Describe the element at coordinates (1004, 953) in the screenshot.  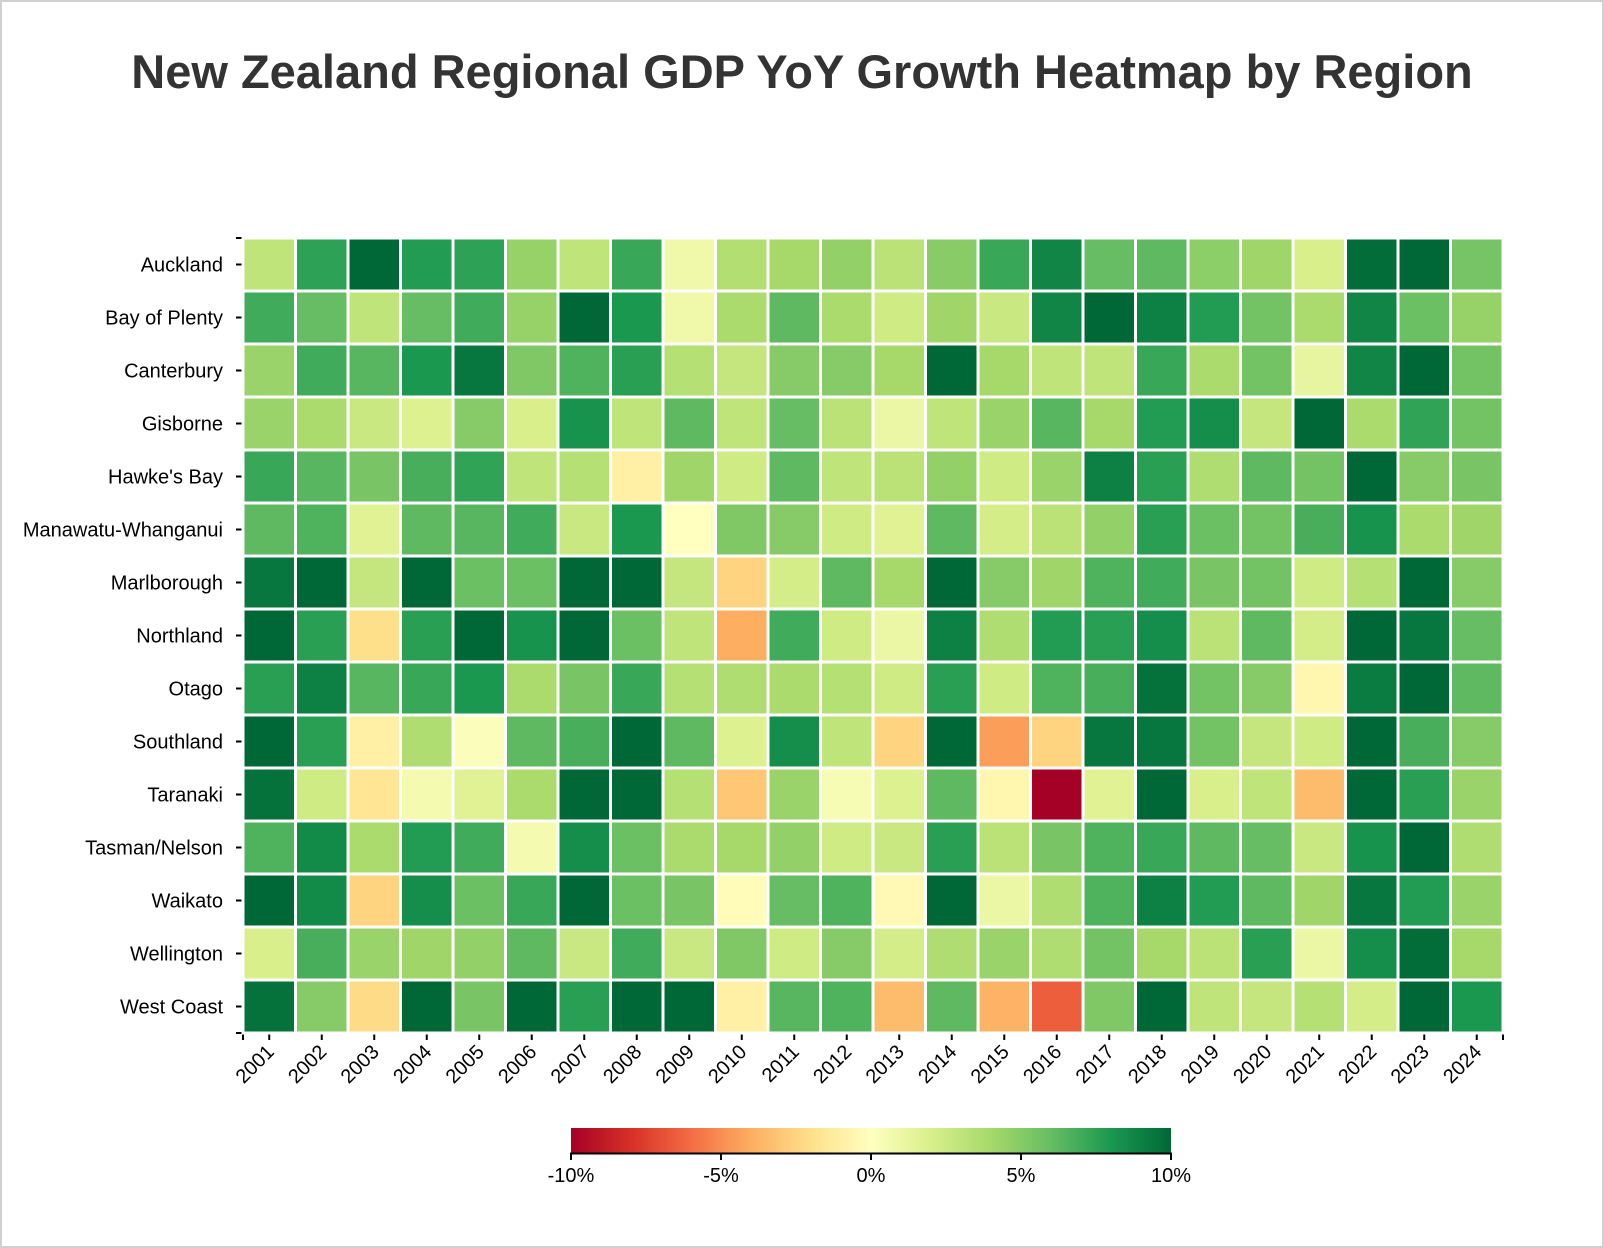
I see `heatmap-cell: Wellington 2015: 4.4%` at that location.